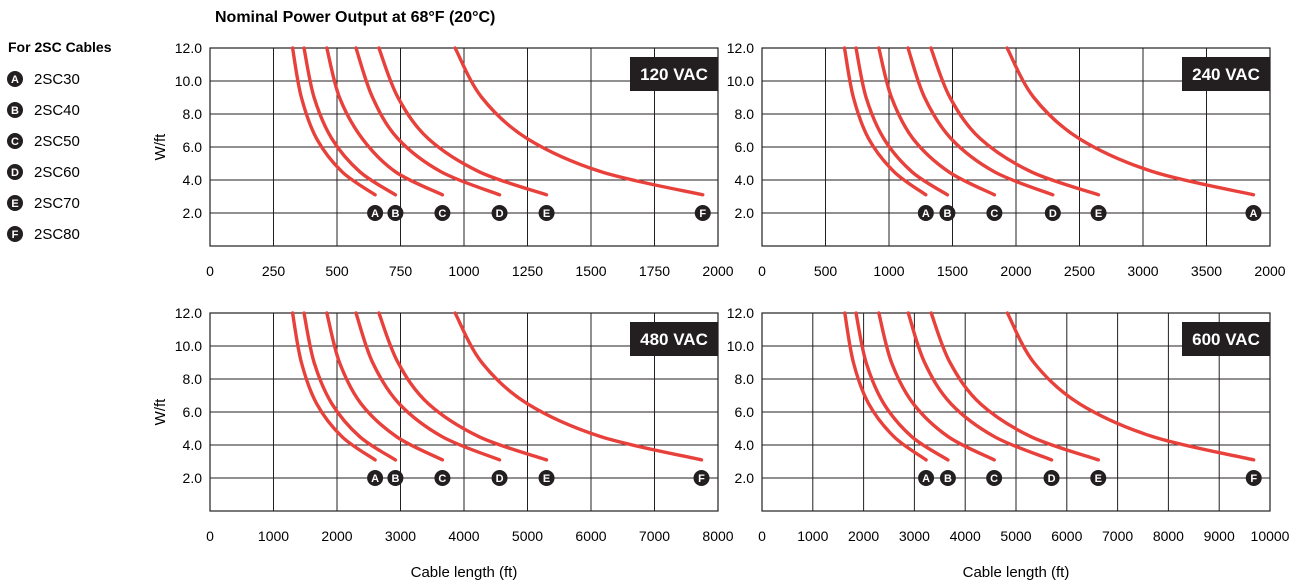 This screenshot has width=1300, height=583. I want to click on series-end-marker-letter: F, so click(702, 214).